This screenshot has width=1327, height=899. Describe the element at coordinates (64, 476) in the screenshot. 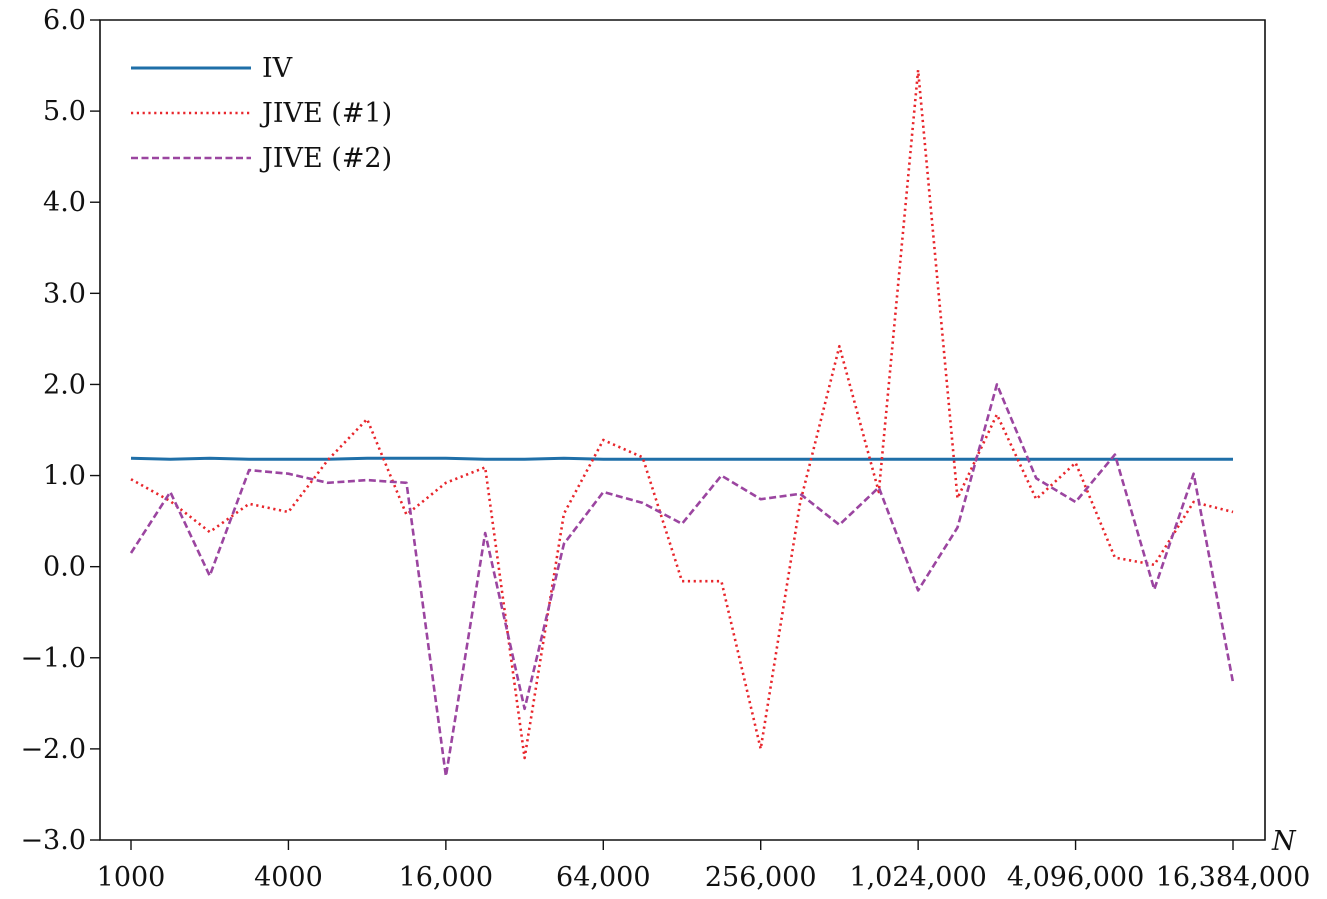

I see `y-tick-label: 1.0` at that location.